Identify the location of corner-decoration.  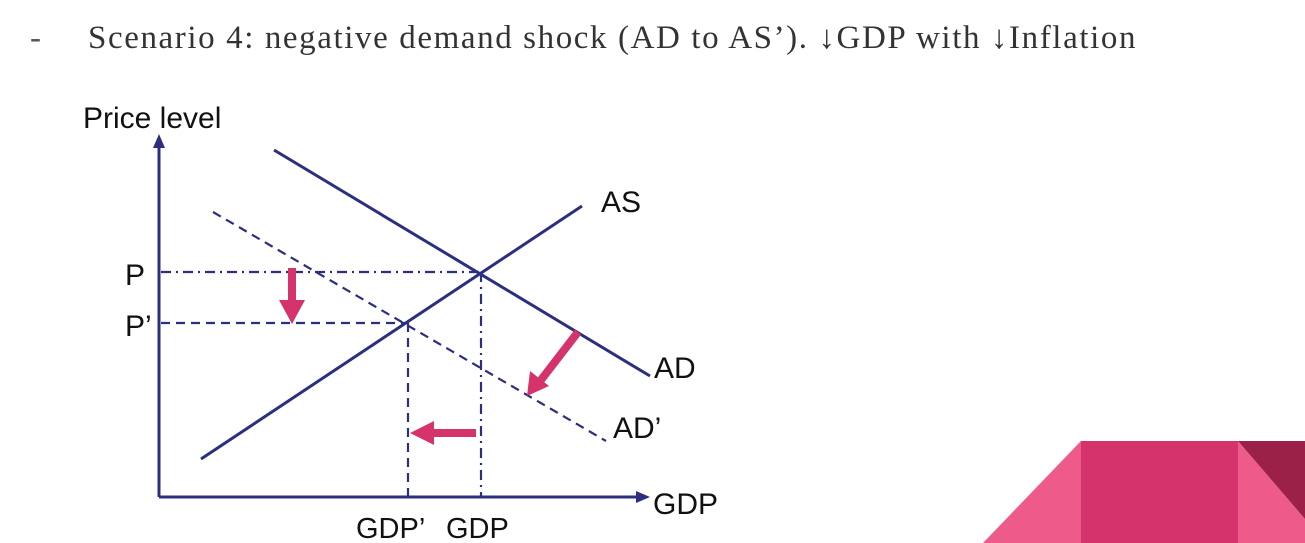
(1144, 492).